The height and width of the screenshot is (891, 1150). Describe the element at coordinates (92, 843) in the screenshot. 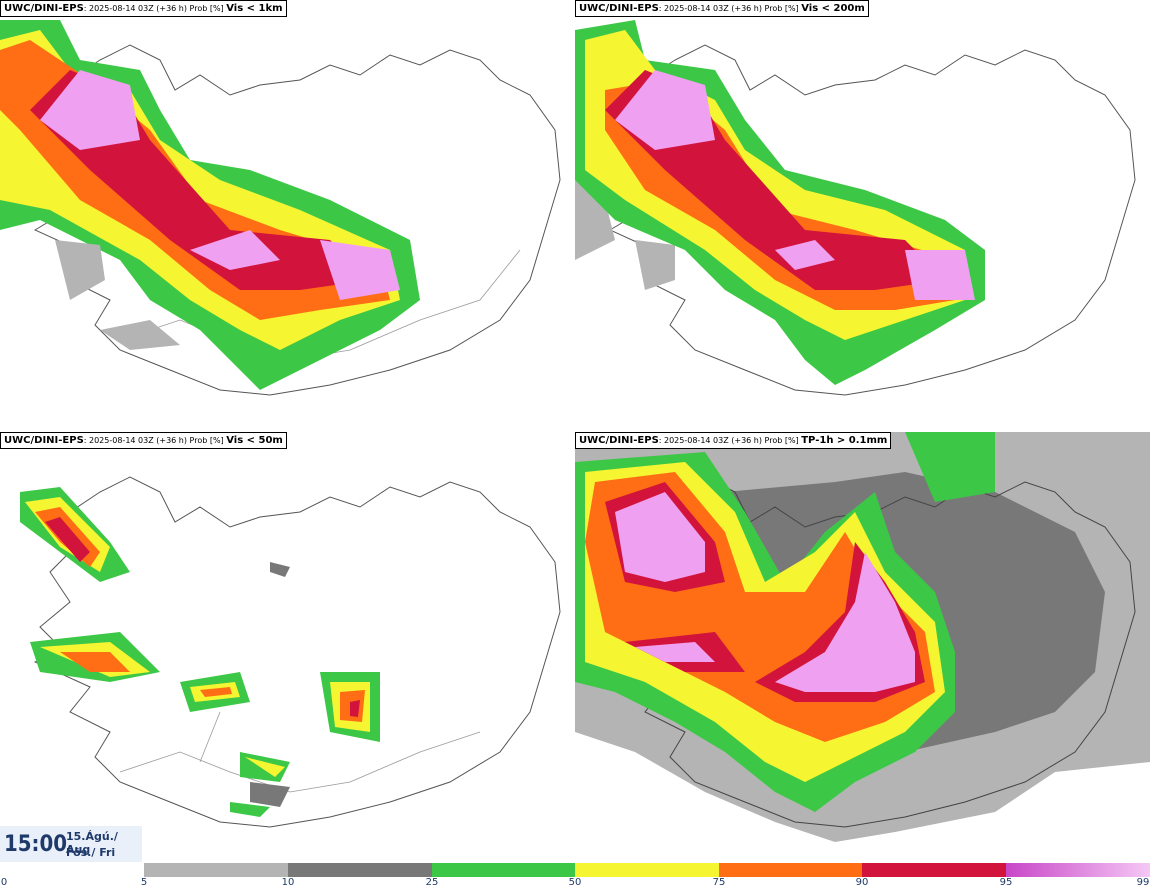

I see `valid-date: 15.Ágú./ Aug` at that location.